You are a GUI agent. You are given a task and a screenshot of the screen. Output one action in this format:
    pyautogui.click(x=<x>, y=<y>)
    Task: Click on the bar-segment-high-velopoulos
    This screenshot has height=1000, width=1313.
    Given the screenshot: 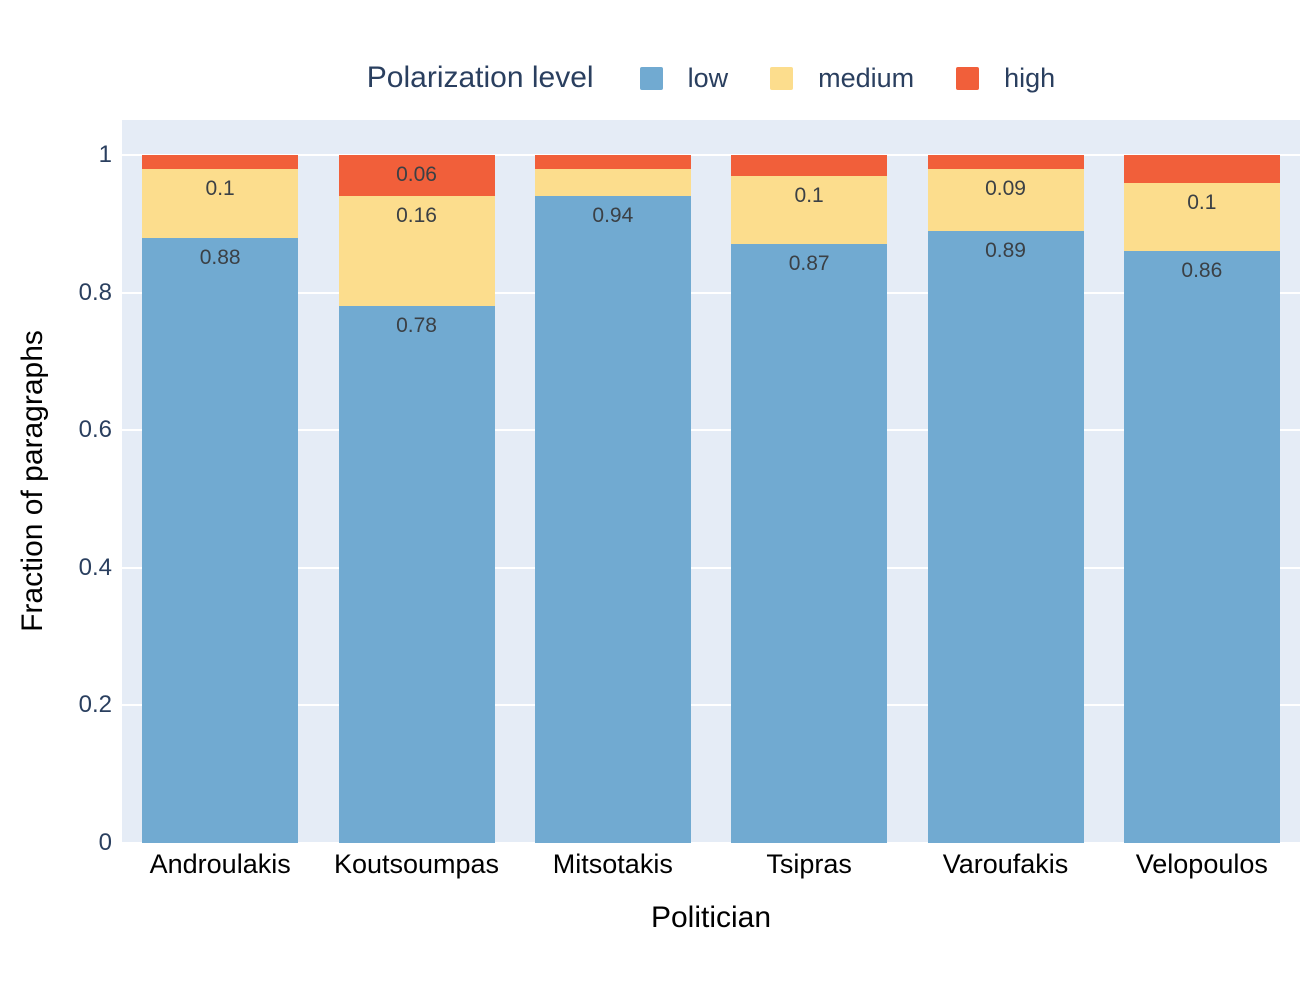 What is the action you would take?
    pyautogui.click(x=1201, y=169)
    